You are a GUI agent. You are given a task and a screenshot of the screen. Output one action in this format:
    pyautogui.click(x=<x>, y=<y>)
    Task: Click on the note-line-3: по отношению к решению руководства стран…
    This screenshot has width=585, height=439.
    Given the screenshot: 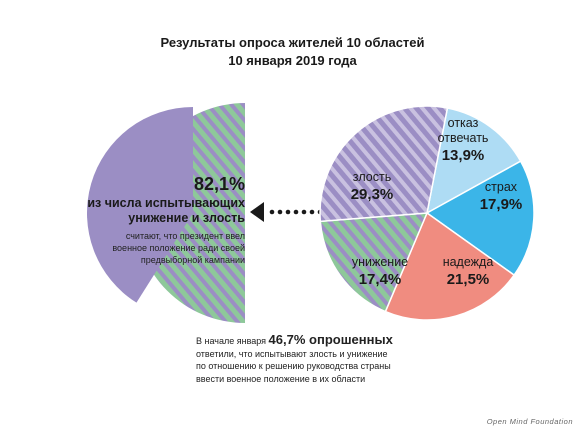 What is the action you would take?
    pyautogui.click(x=293, y=366)
    